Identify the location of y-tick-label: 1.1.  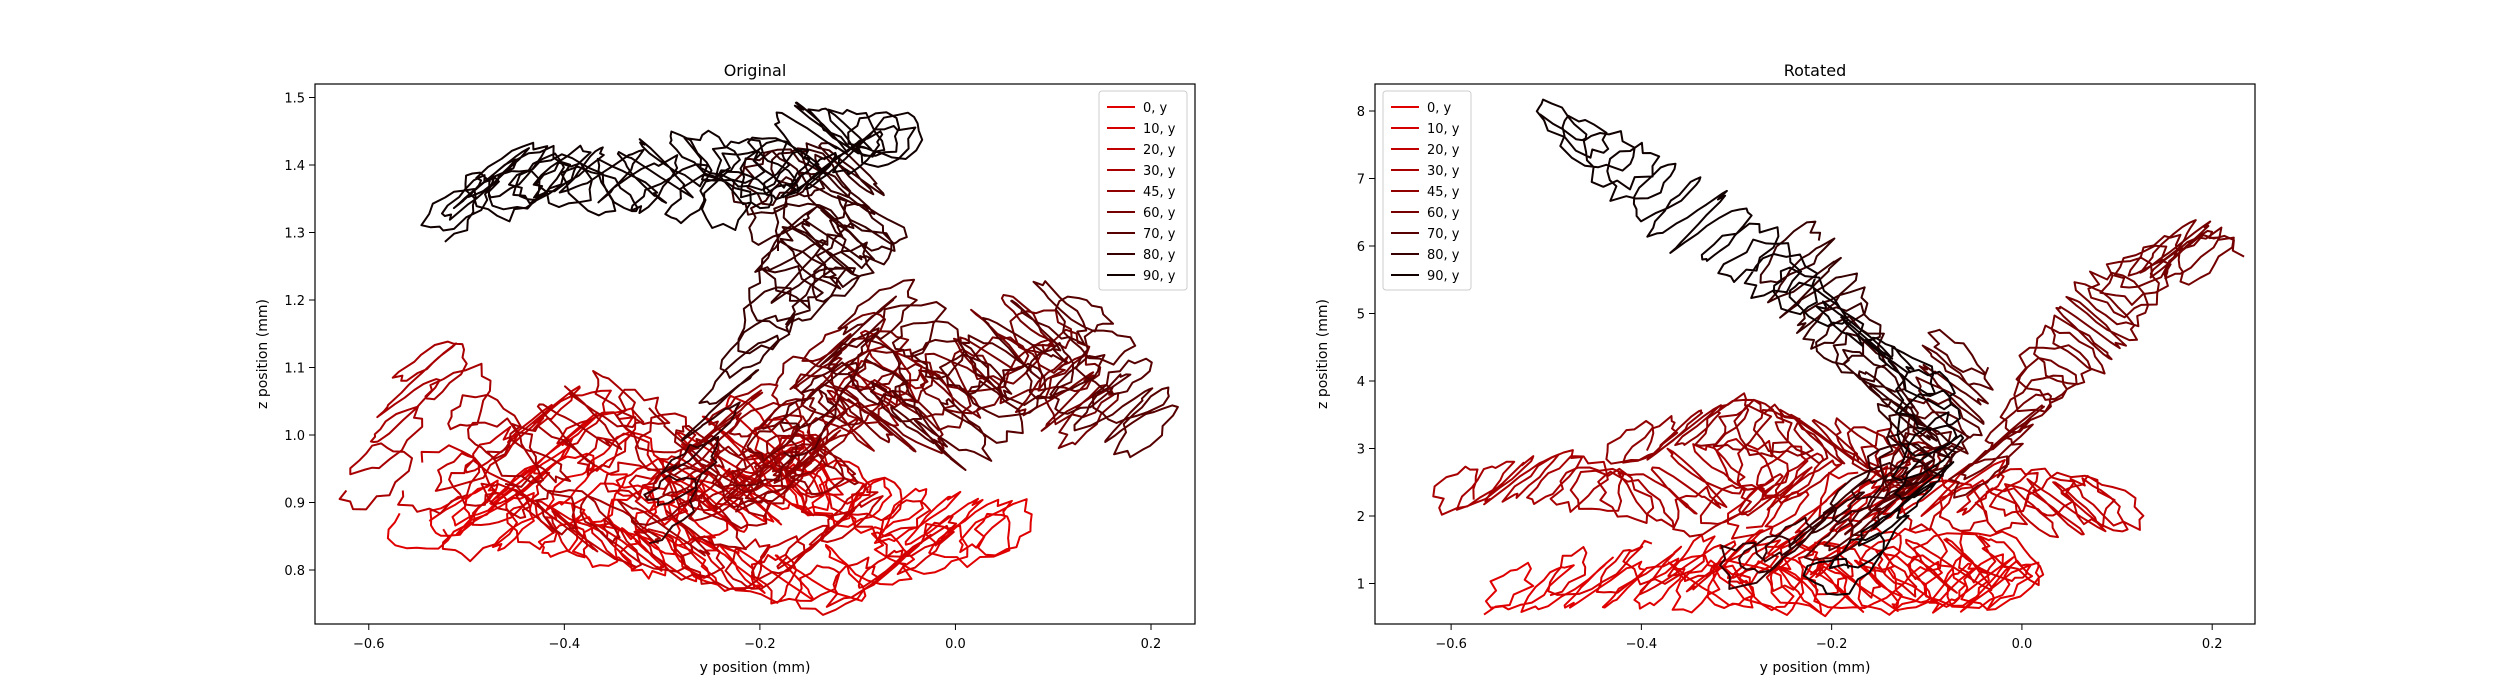
(294, 369).